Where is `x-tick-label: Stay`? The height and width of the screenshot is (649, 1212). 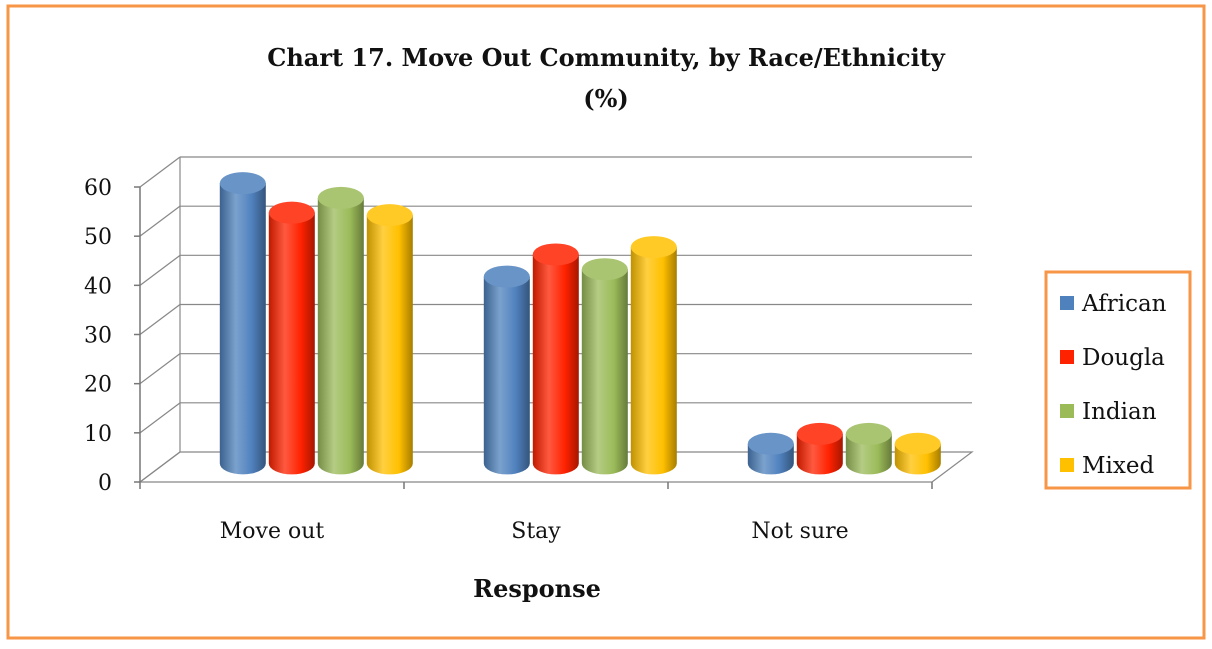
x-tick-label: Stay is located at coordinates (536, 531).